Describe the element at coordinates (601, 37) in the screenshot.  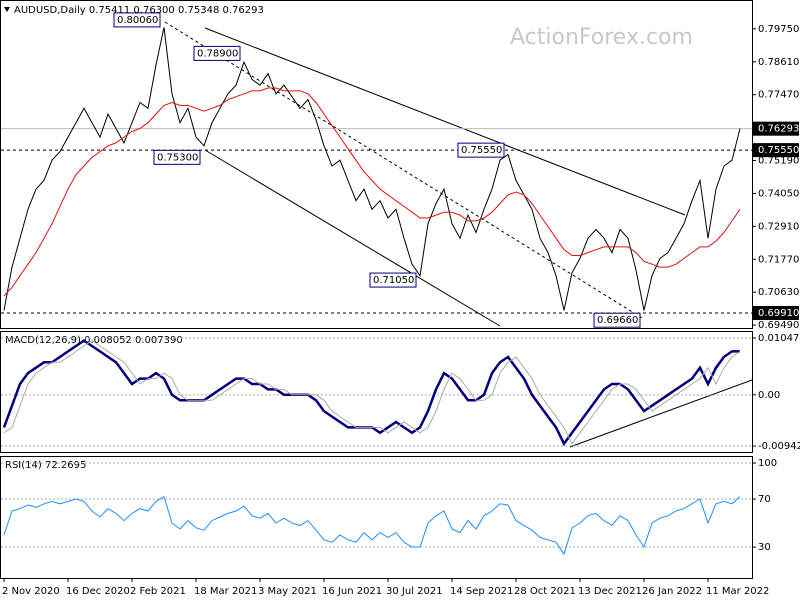
I see `watermark: ActionForex.com` at that location.